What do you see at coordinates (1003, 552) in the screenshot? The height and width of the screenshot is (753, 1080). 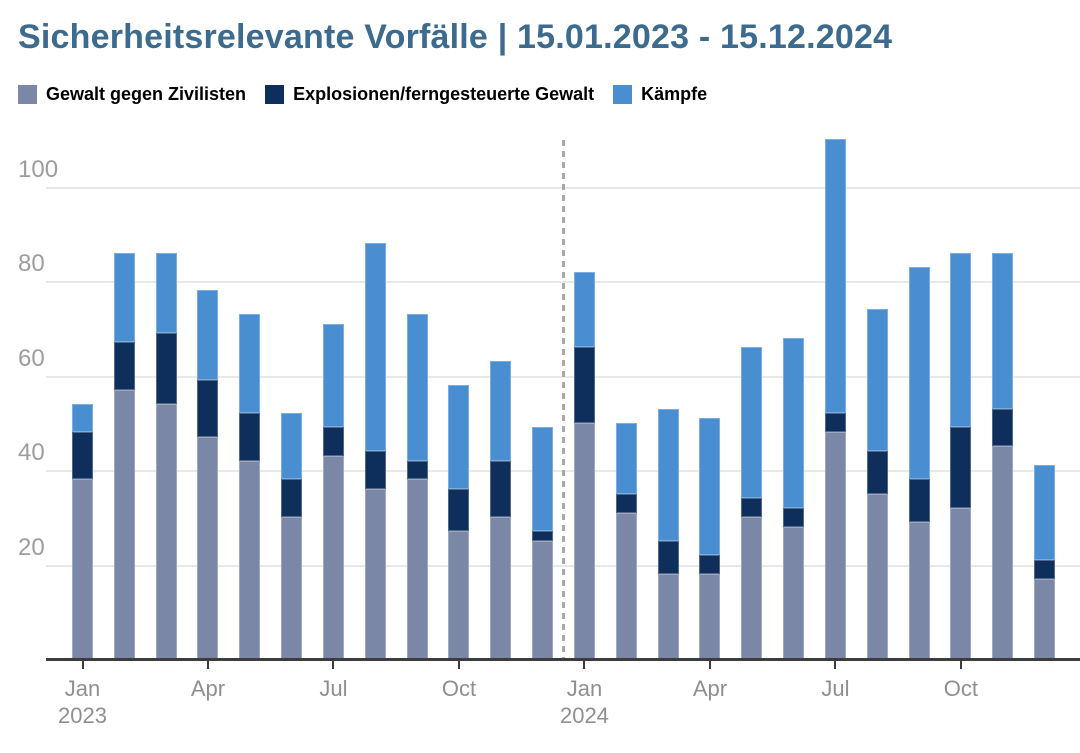 I see `bar-segment-2024-11-s0` at bounding box center [1003, 552].